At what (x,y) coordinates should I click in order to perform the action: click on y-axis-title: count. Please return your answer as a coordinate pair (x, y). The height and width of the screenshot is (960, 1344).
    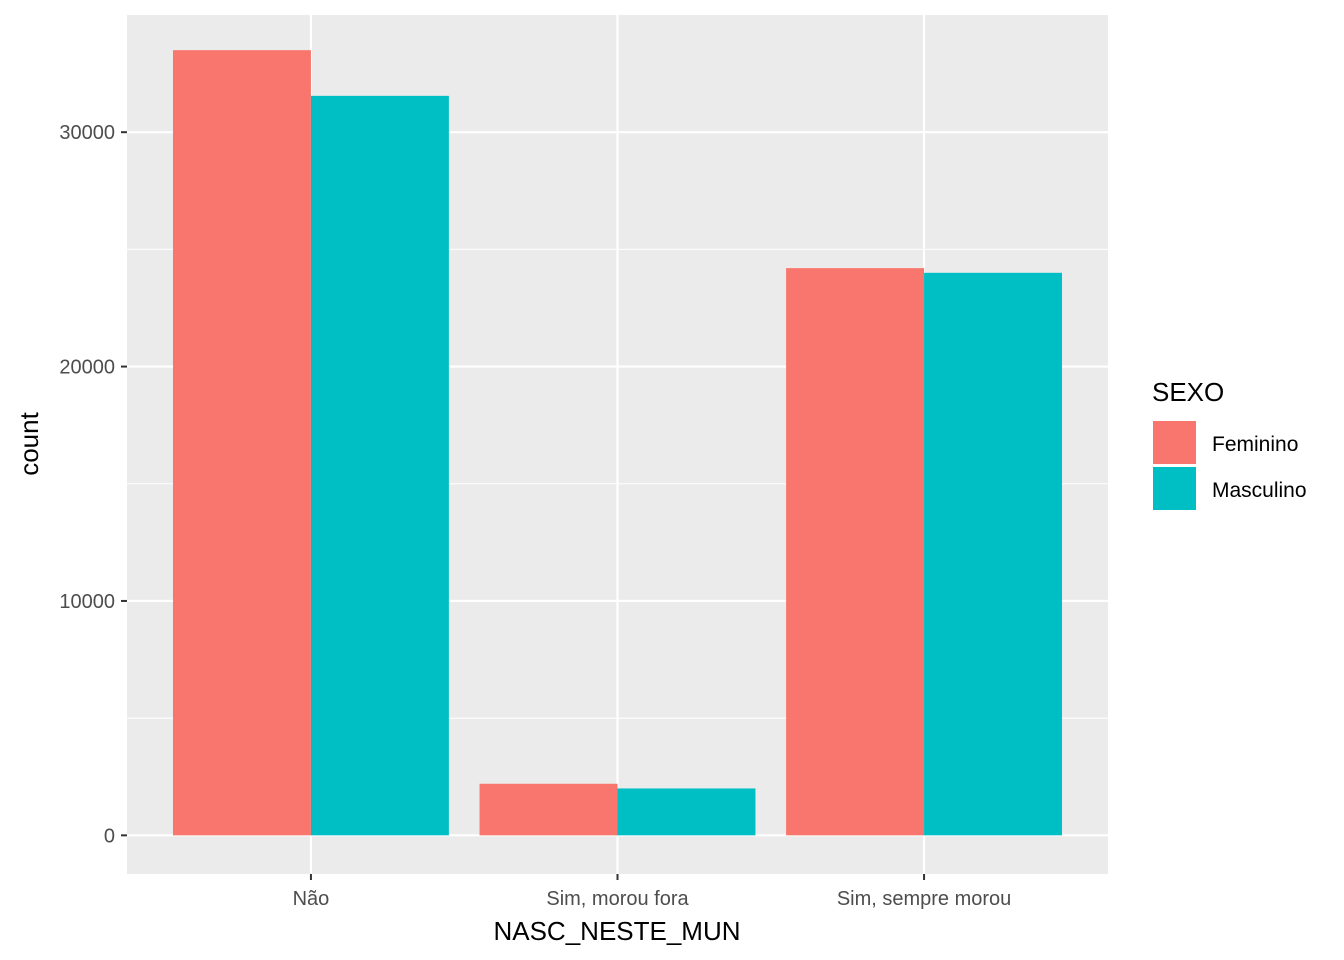
    Looking at the image, I should click on (29, 443).